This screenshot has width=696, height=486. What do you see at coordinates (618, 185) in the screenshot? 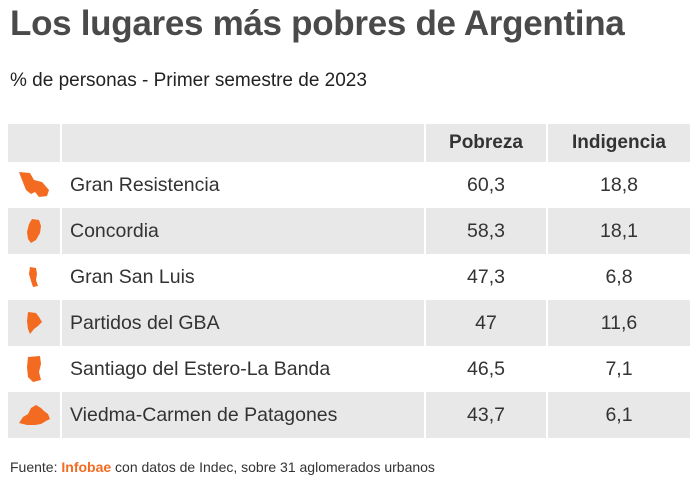
I see `row-indigencia: 18,8` at bounding box center [618, 185].